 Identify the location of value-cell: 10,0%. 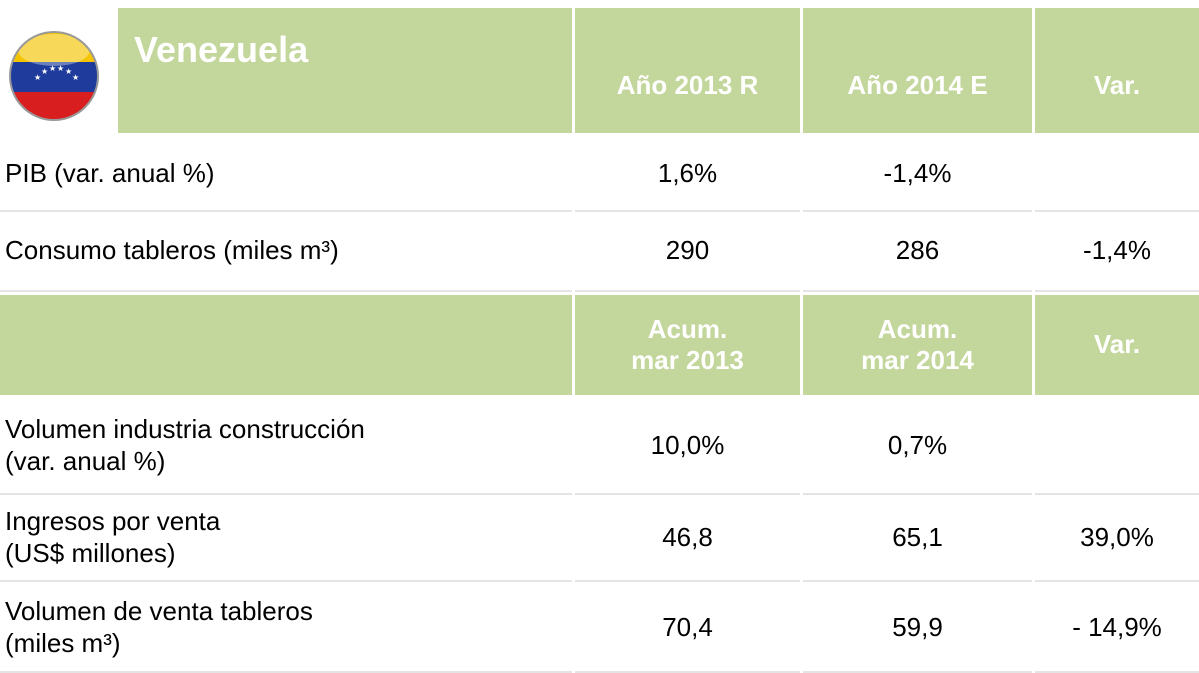
(687, 446).